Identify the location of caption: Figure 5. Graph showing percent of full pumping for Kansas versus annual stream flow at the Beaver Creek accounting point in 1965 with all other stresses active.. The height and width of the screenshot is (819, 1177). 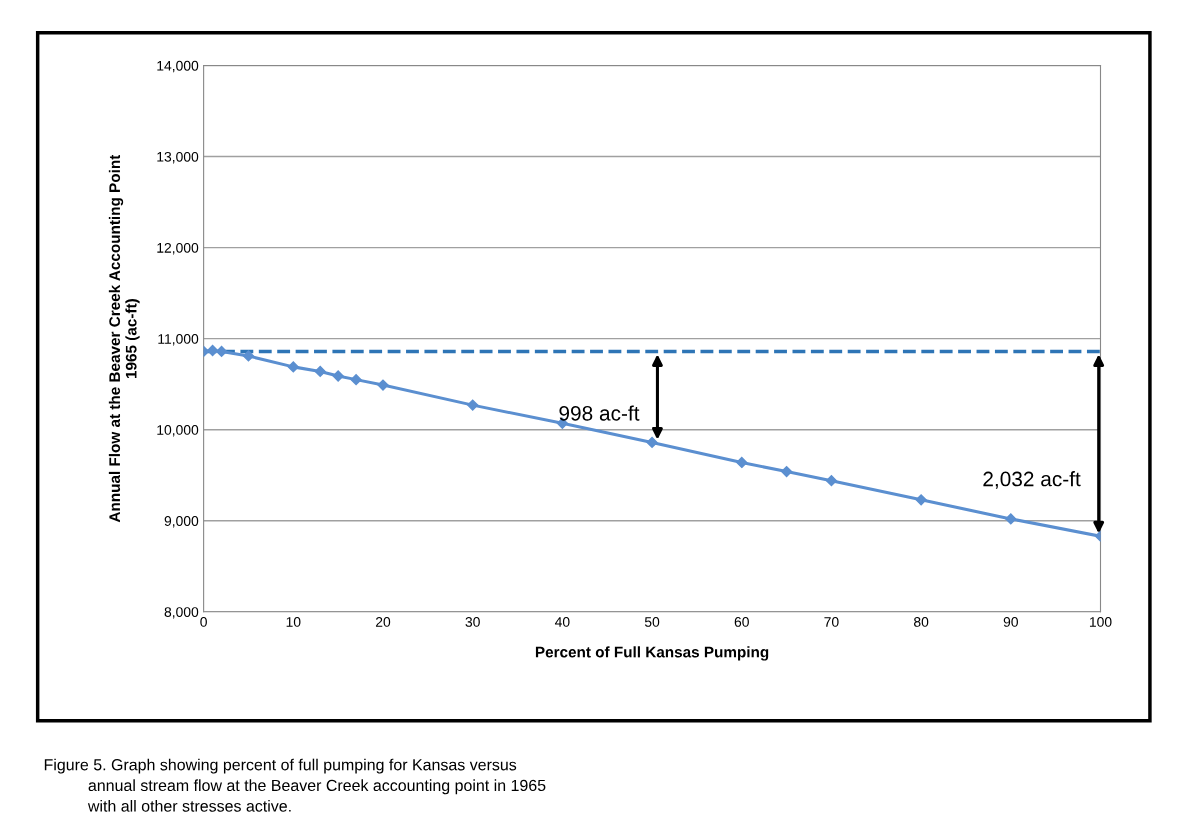
(295, 785).